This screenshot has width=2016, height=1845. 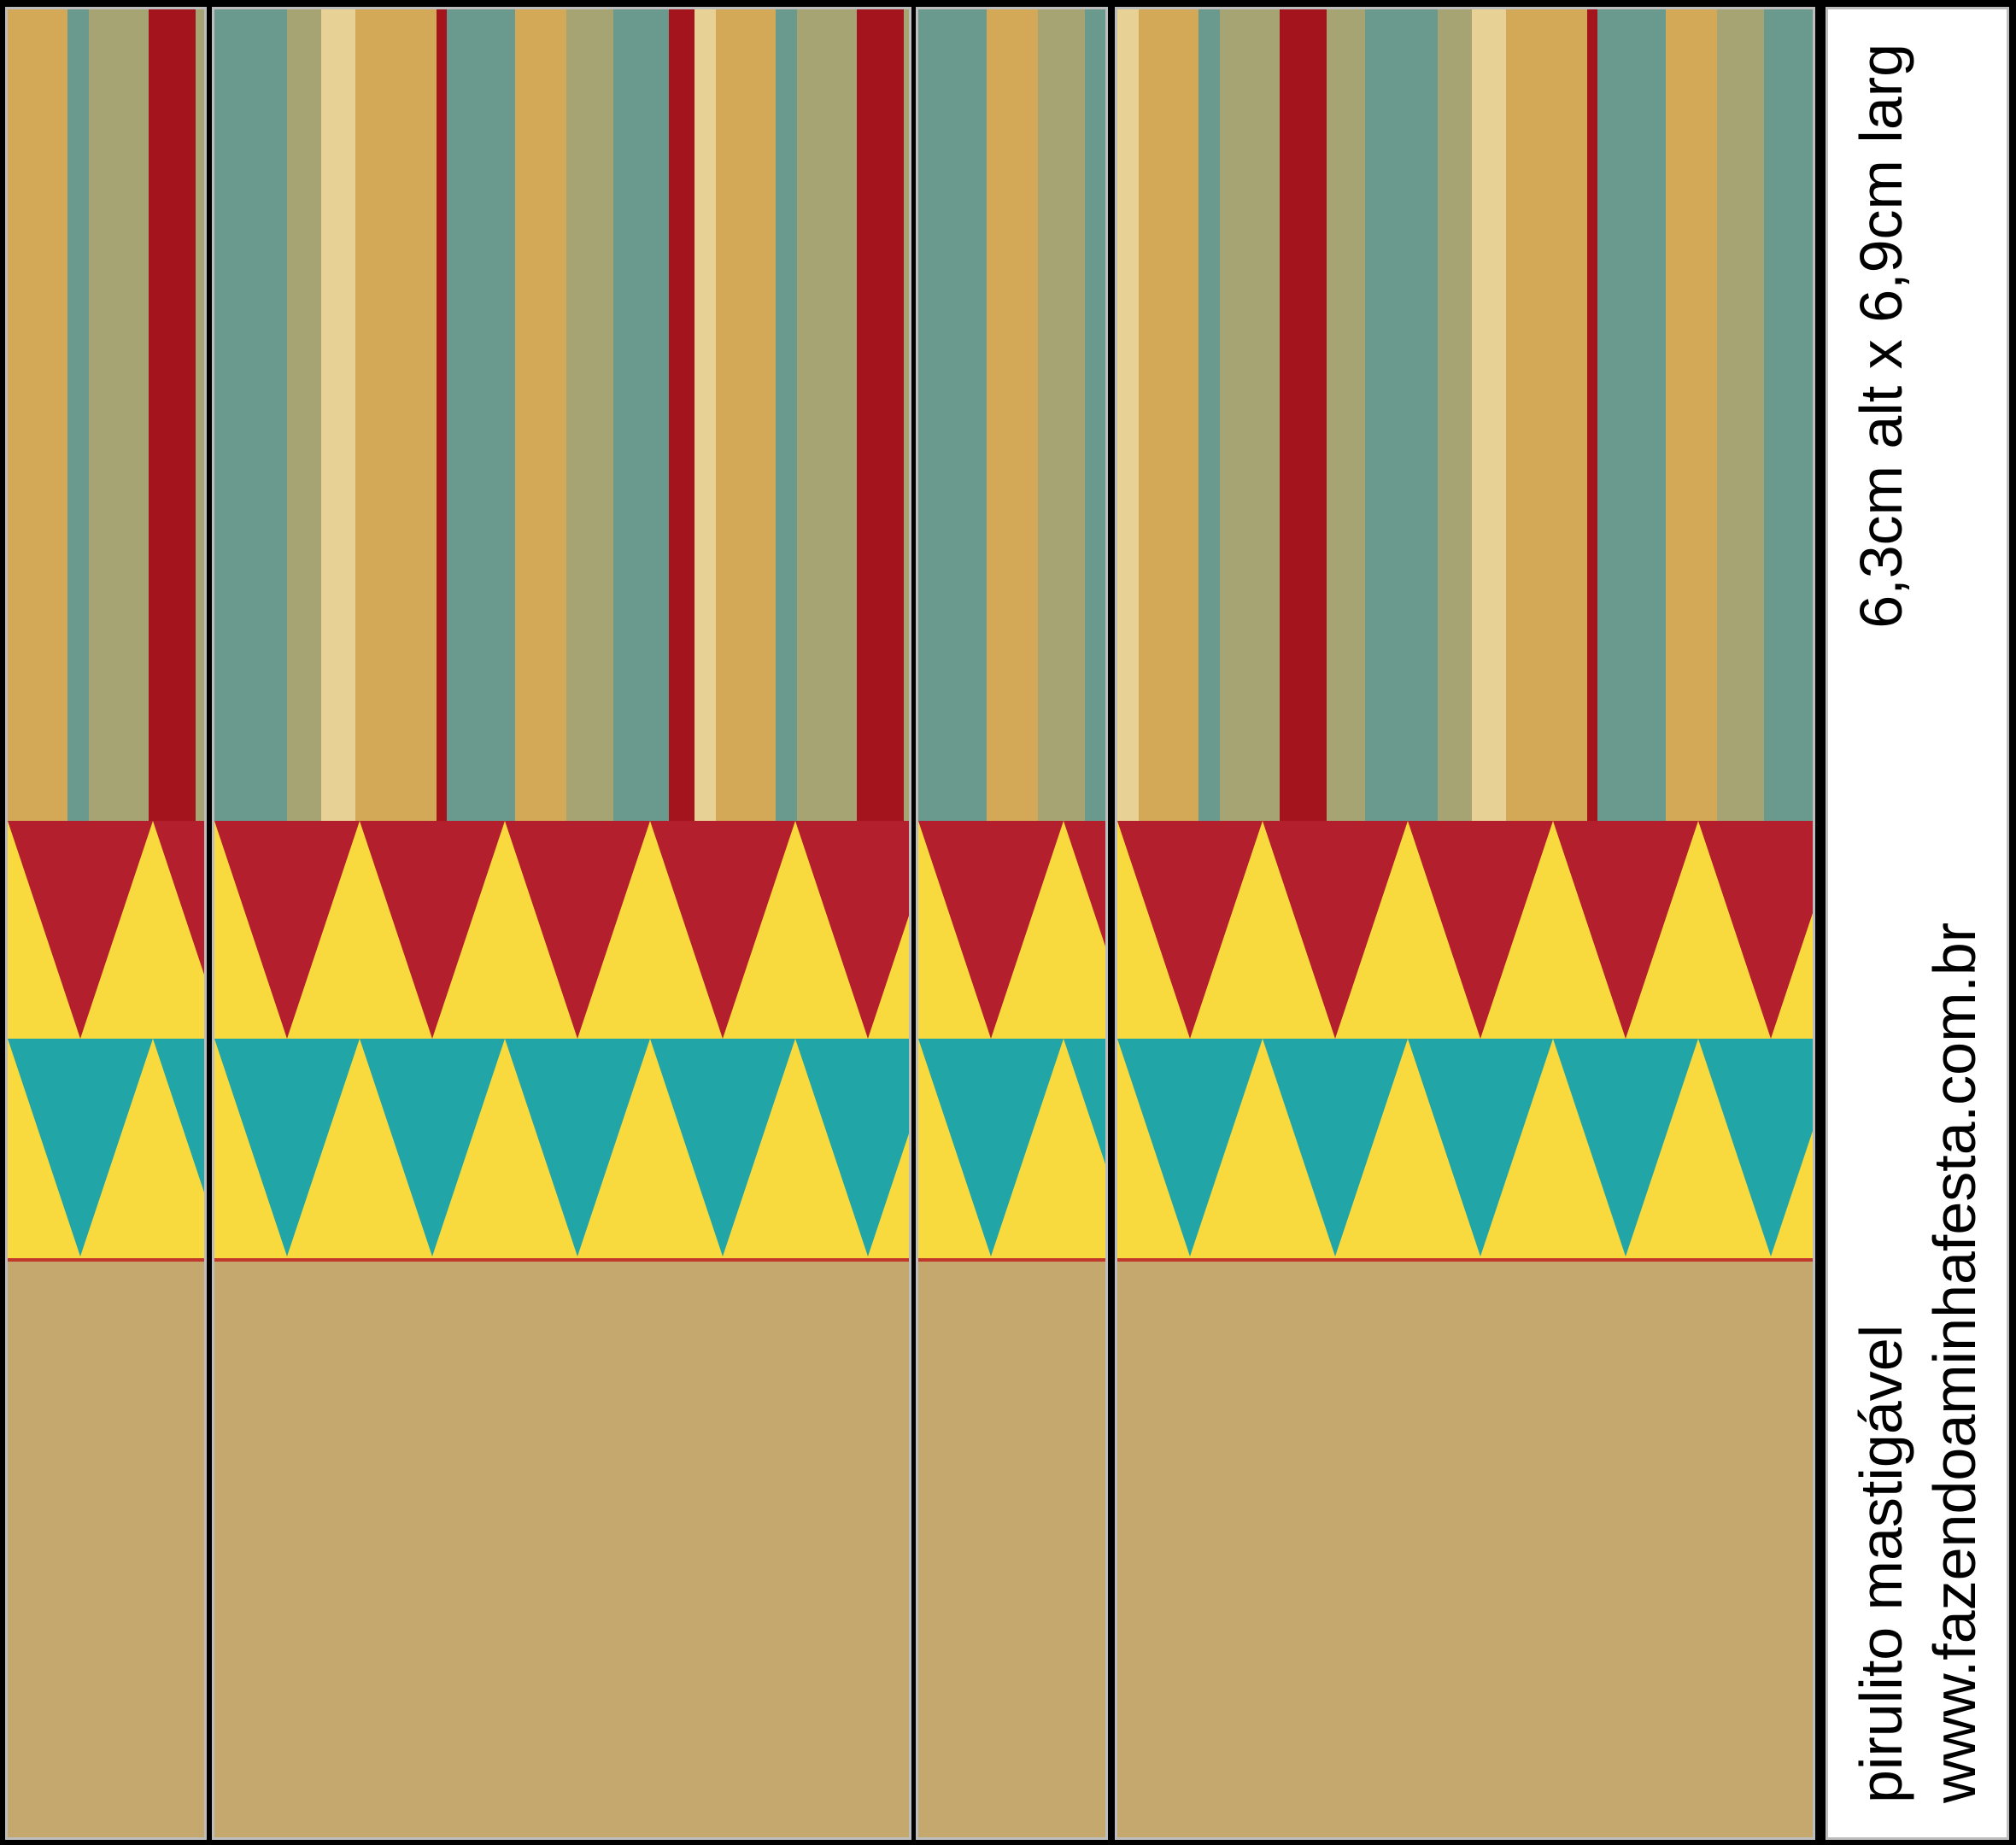 I want to click on website-text: www.fazendoaminhafesta.com.br, so click(x=1954, y=1362).